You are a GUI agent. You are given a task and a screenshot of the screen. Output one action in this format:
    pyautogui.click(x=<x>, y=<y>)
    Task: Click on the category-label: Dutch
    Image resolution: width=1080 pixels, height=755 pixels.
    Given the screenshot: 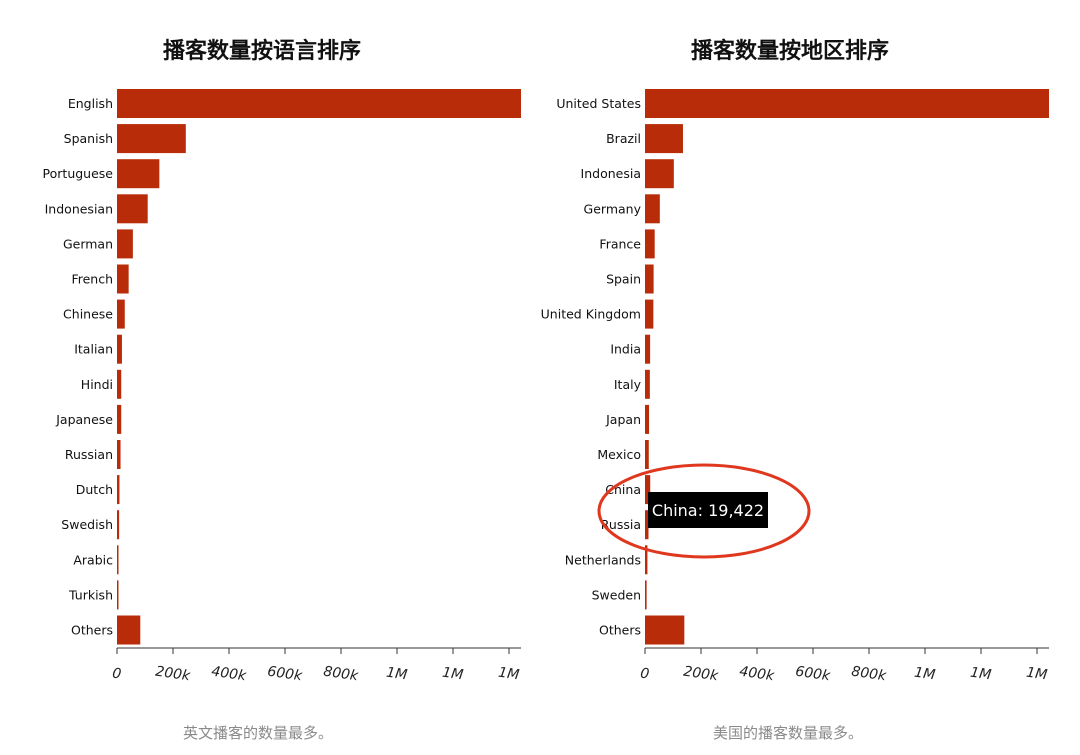 What is the action you would take?
    pyautogui.click(x=94, y=489)
    